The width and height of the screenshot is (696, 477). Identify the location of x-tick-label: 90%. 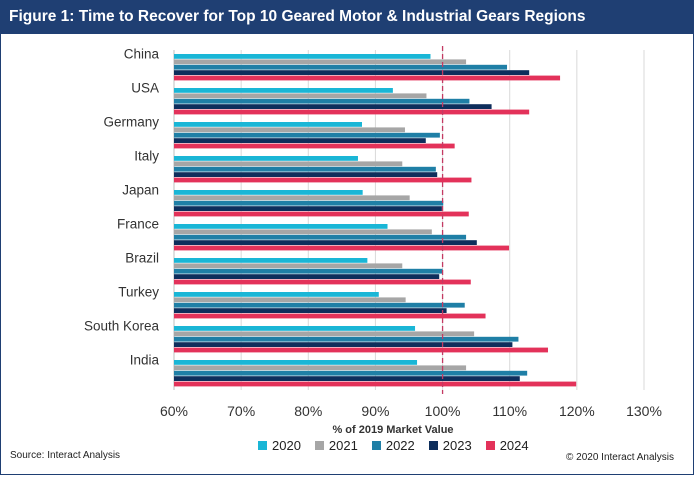
(375, 411).